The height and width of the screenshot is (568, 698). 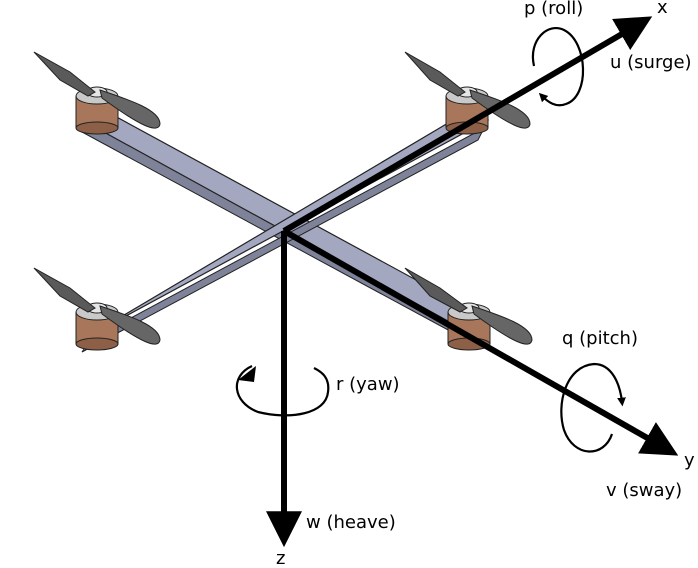 I want to click on propeller-back-left, so click(x=97, y=90).